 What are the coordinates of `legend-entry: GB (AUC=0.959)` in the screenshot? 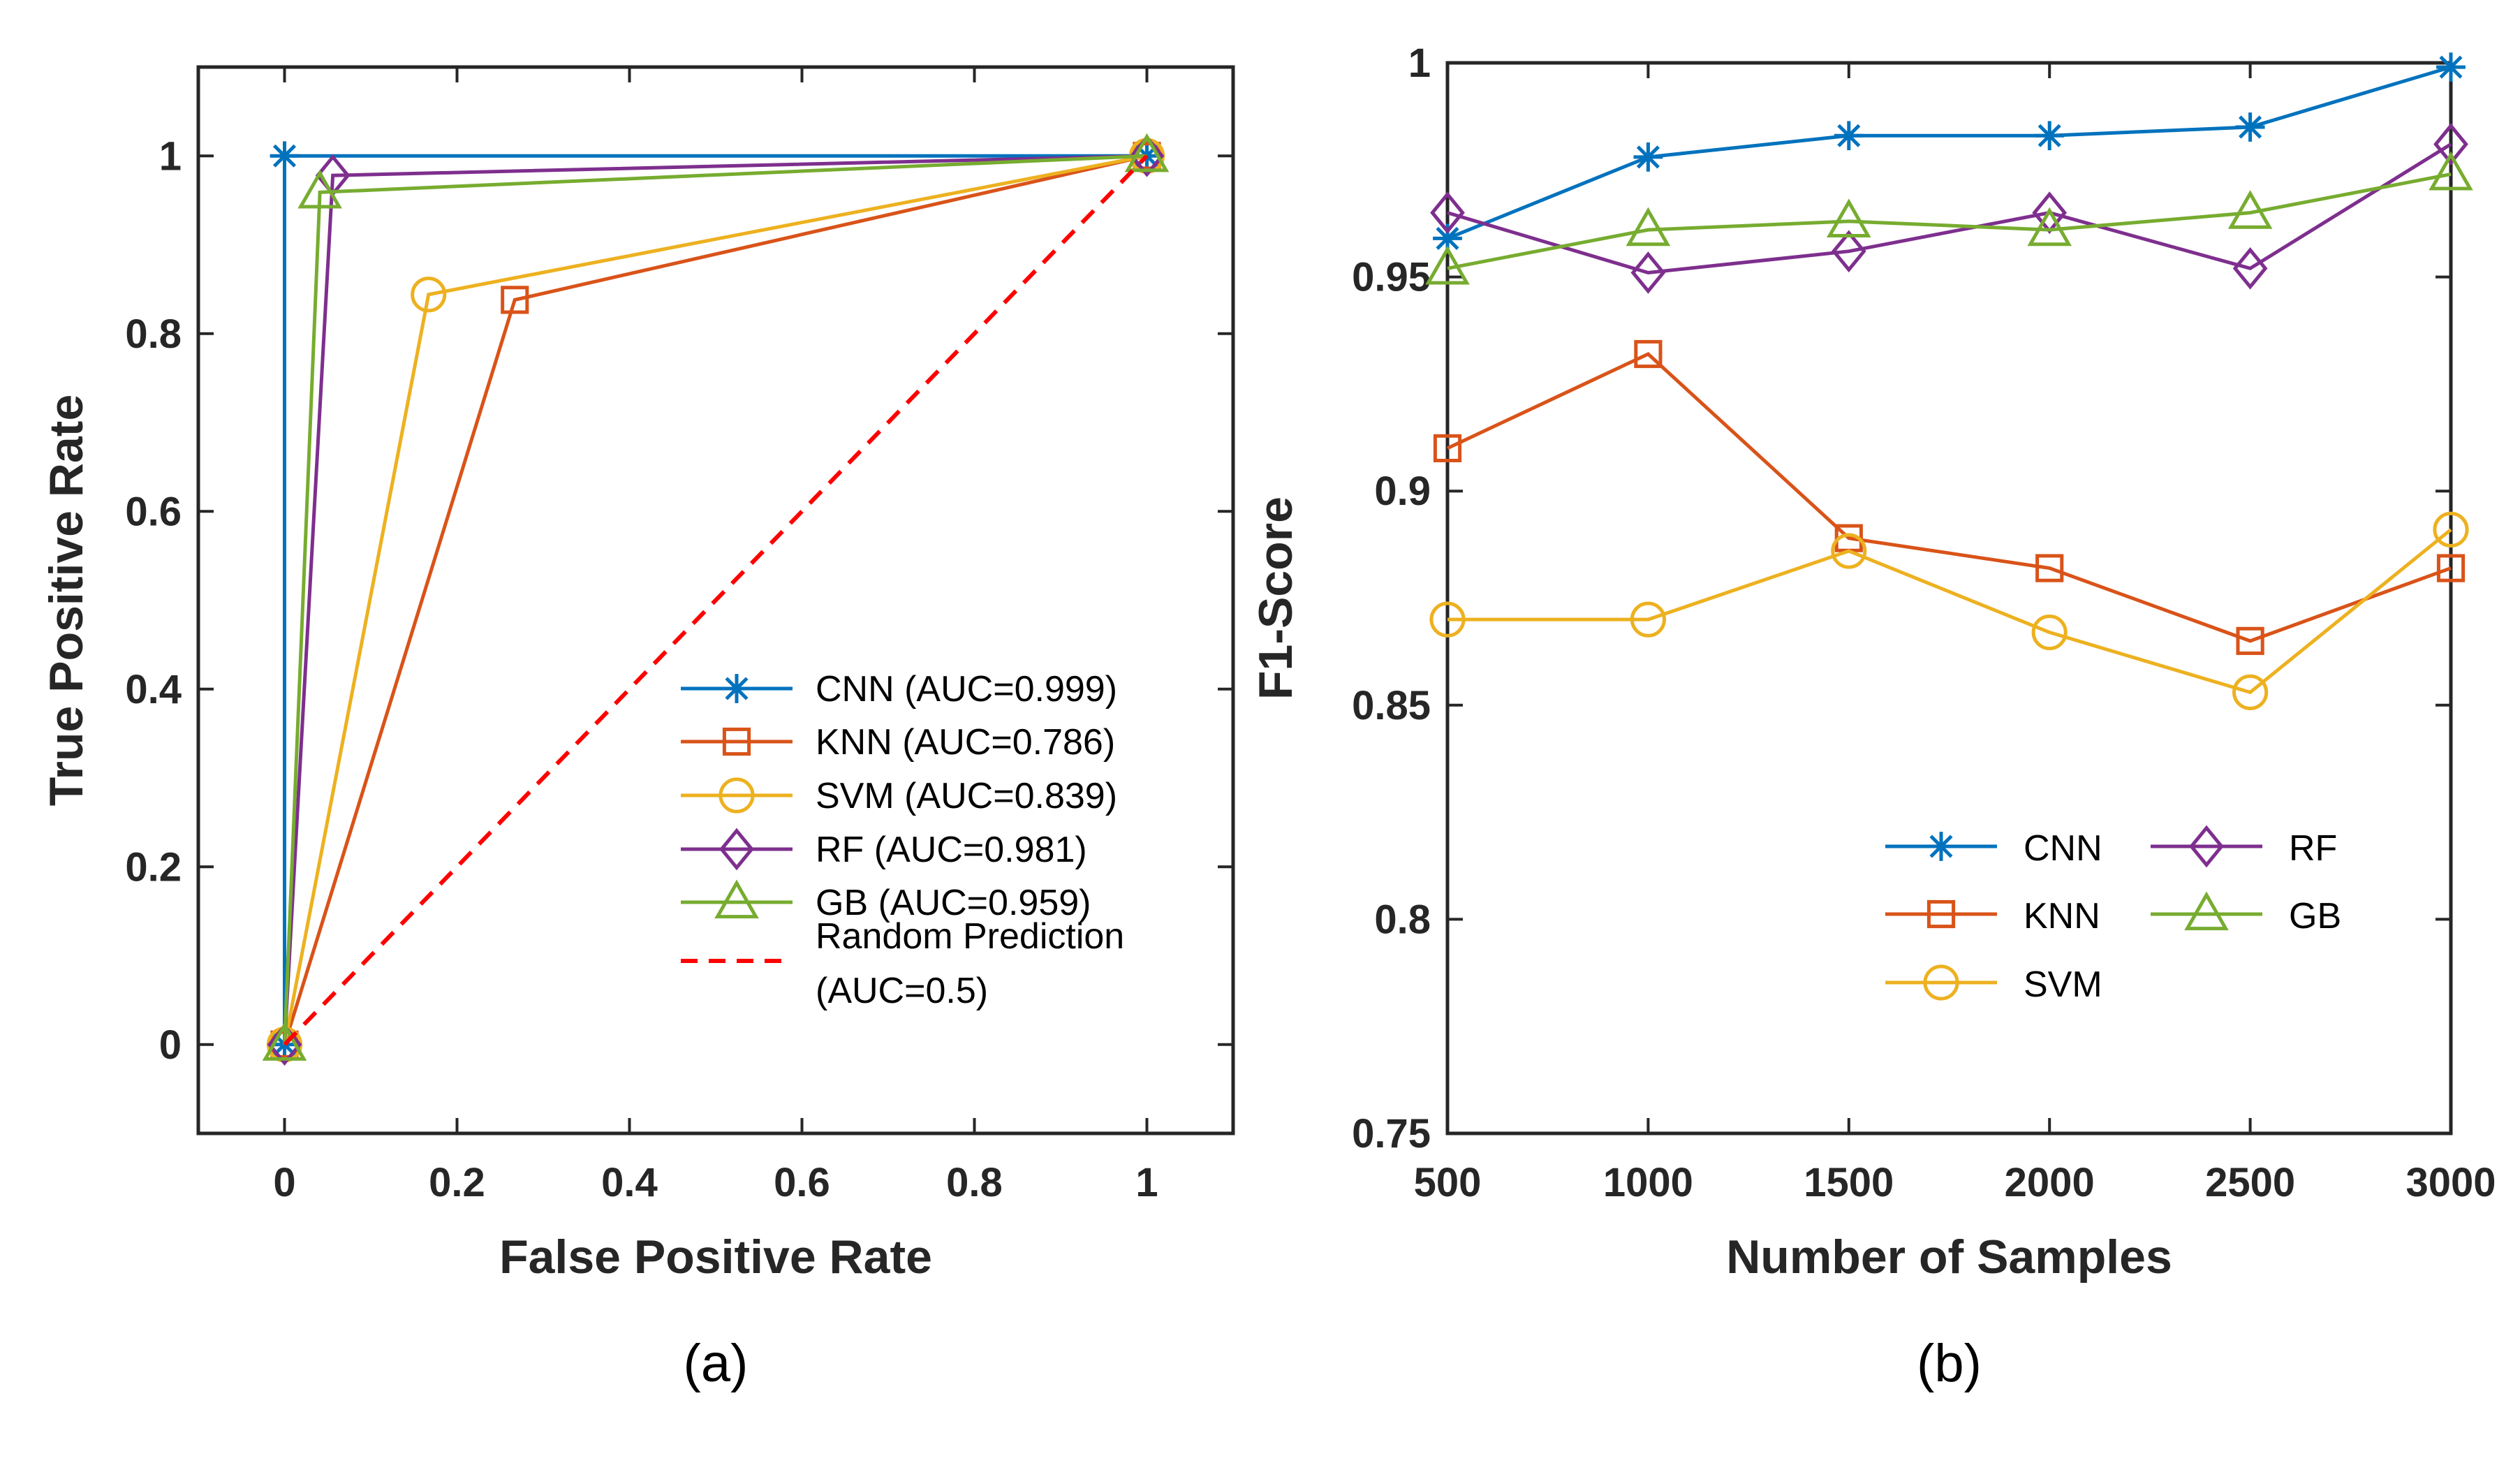 It's located at (886, 901).